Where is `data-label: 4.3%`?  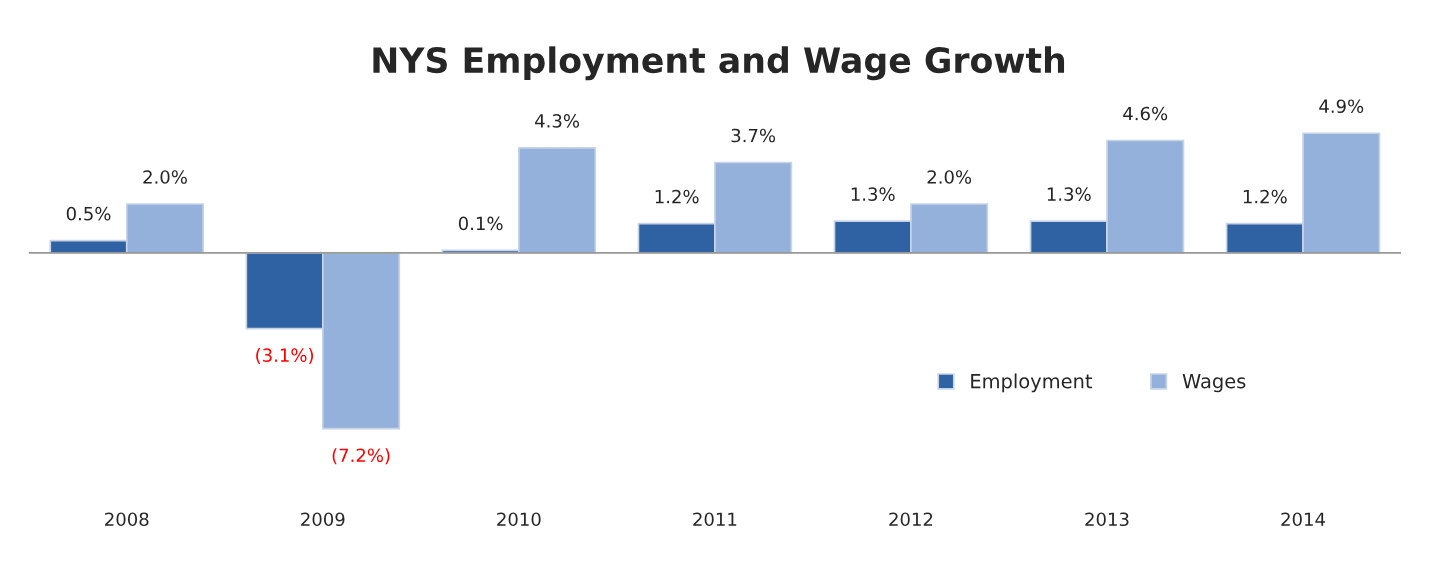
data-label: 4.3% is located at coordinates (557, 121).